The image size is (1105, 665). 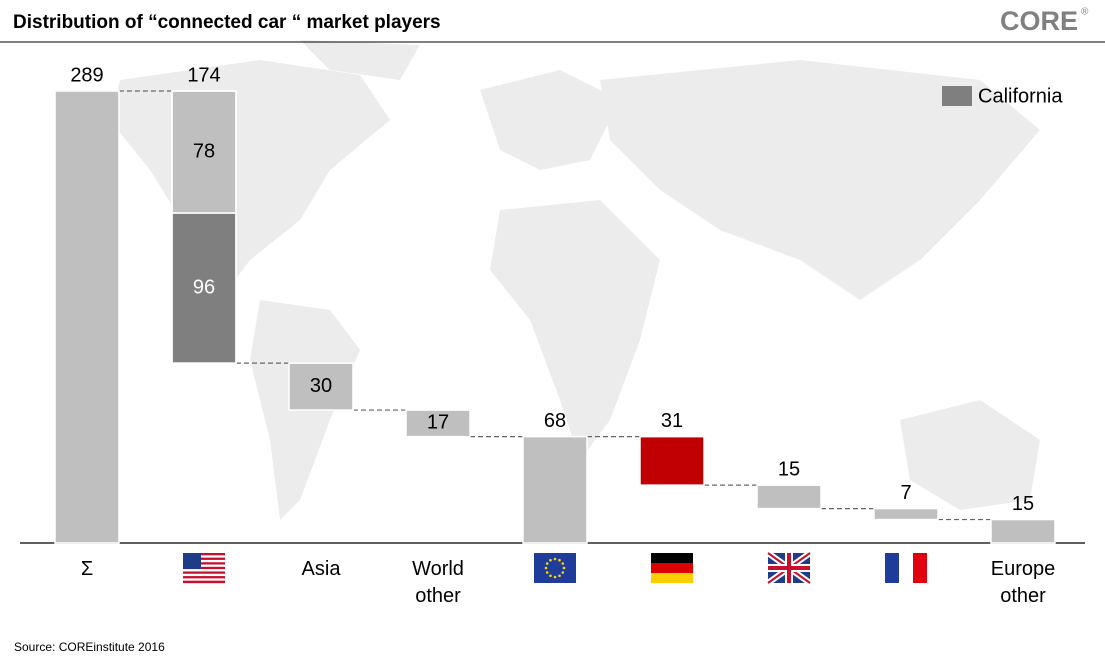 What do you see at coordinates (87, 569) in the screenshot?
I see `category-label: Σ` at bounding box center [87, 569].